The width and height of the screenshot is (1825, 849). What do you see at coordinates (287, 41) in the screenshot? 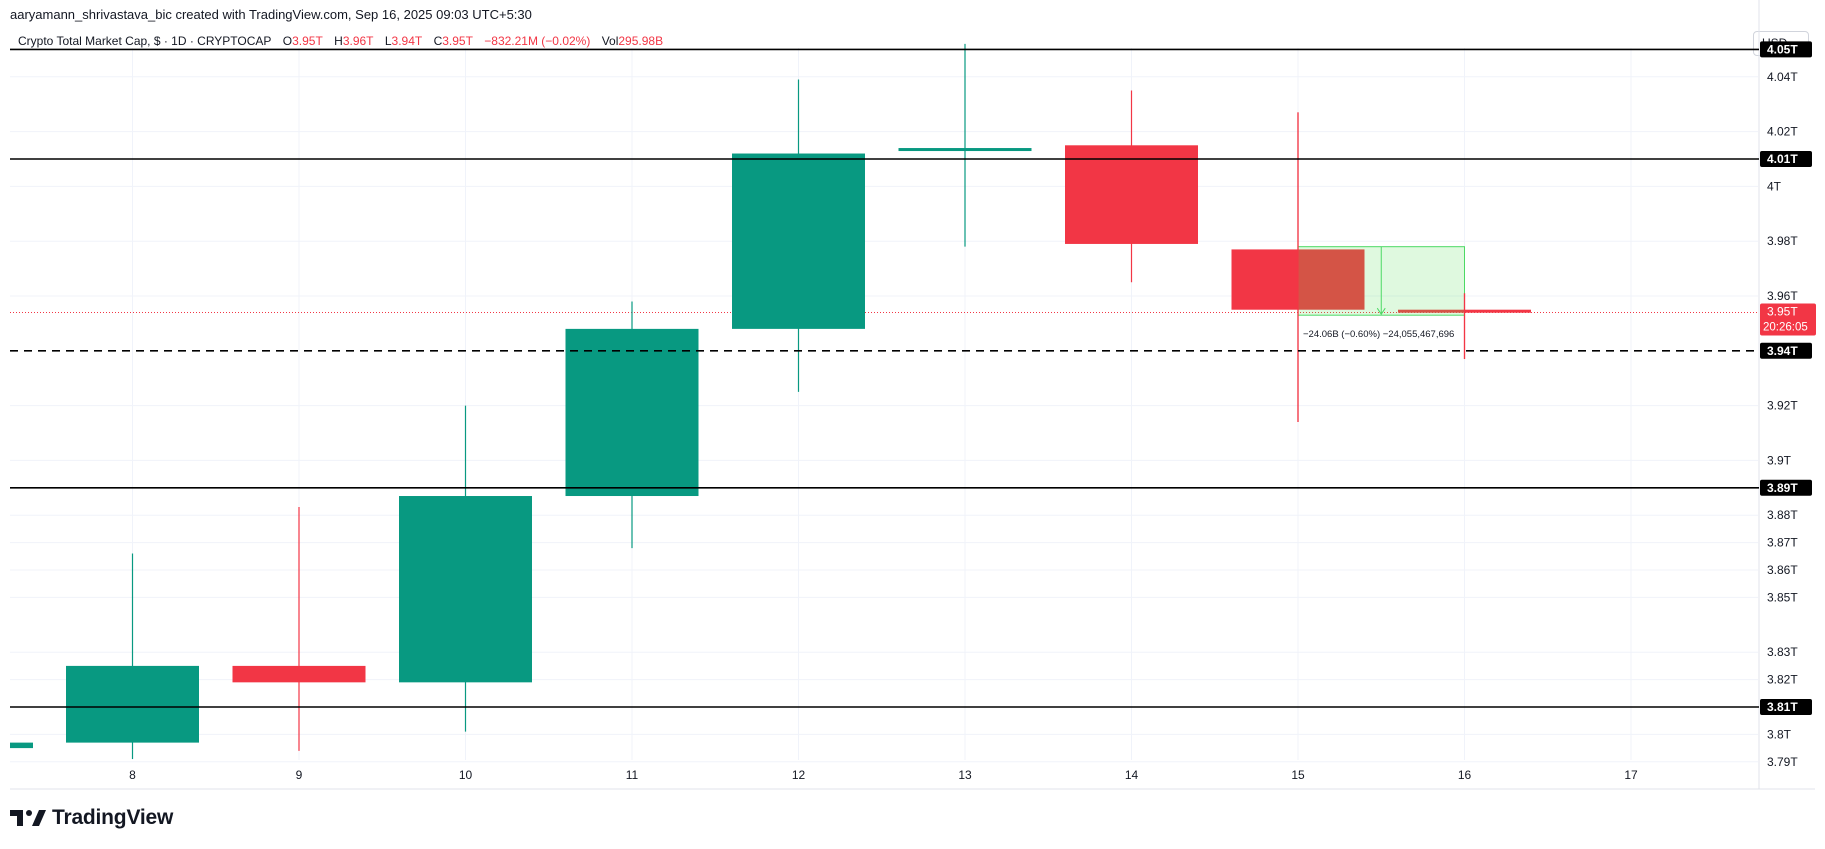
I see `open-label: O` at bounding box center [287, 41].